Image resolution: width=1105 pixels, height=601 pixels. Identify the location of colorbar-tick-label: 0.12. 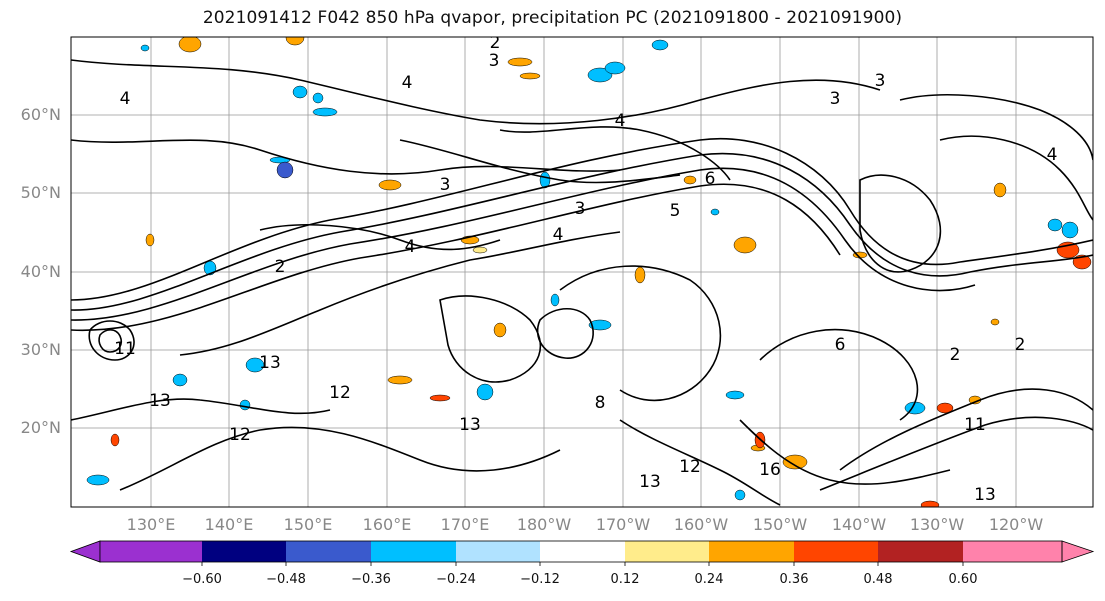
(625, 579).